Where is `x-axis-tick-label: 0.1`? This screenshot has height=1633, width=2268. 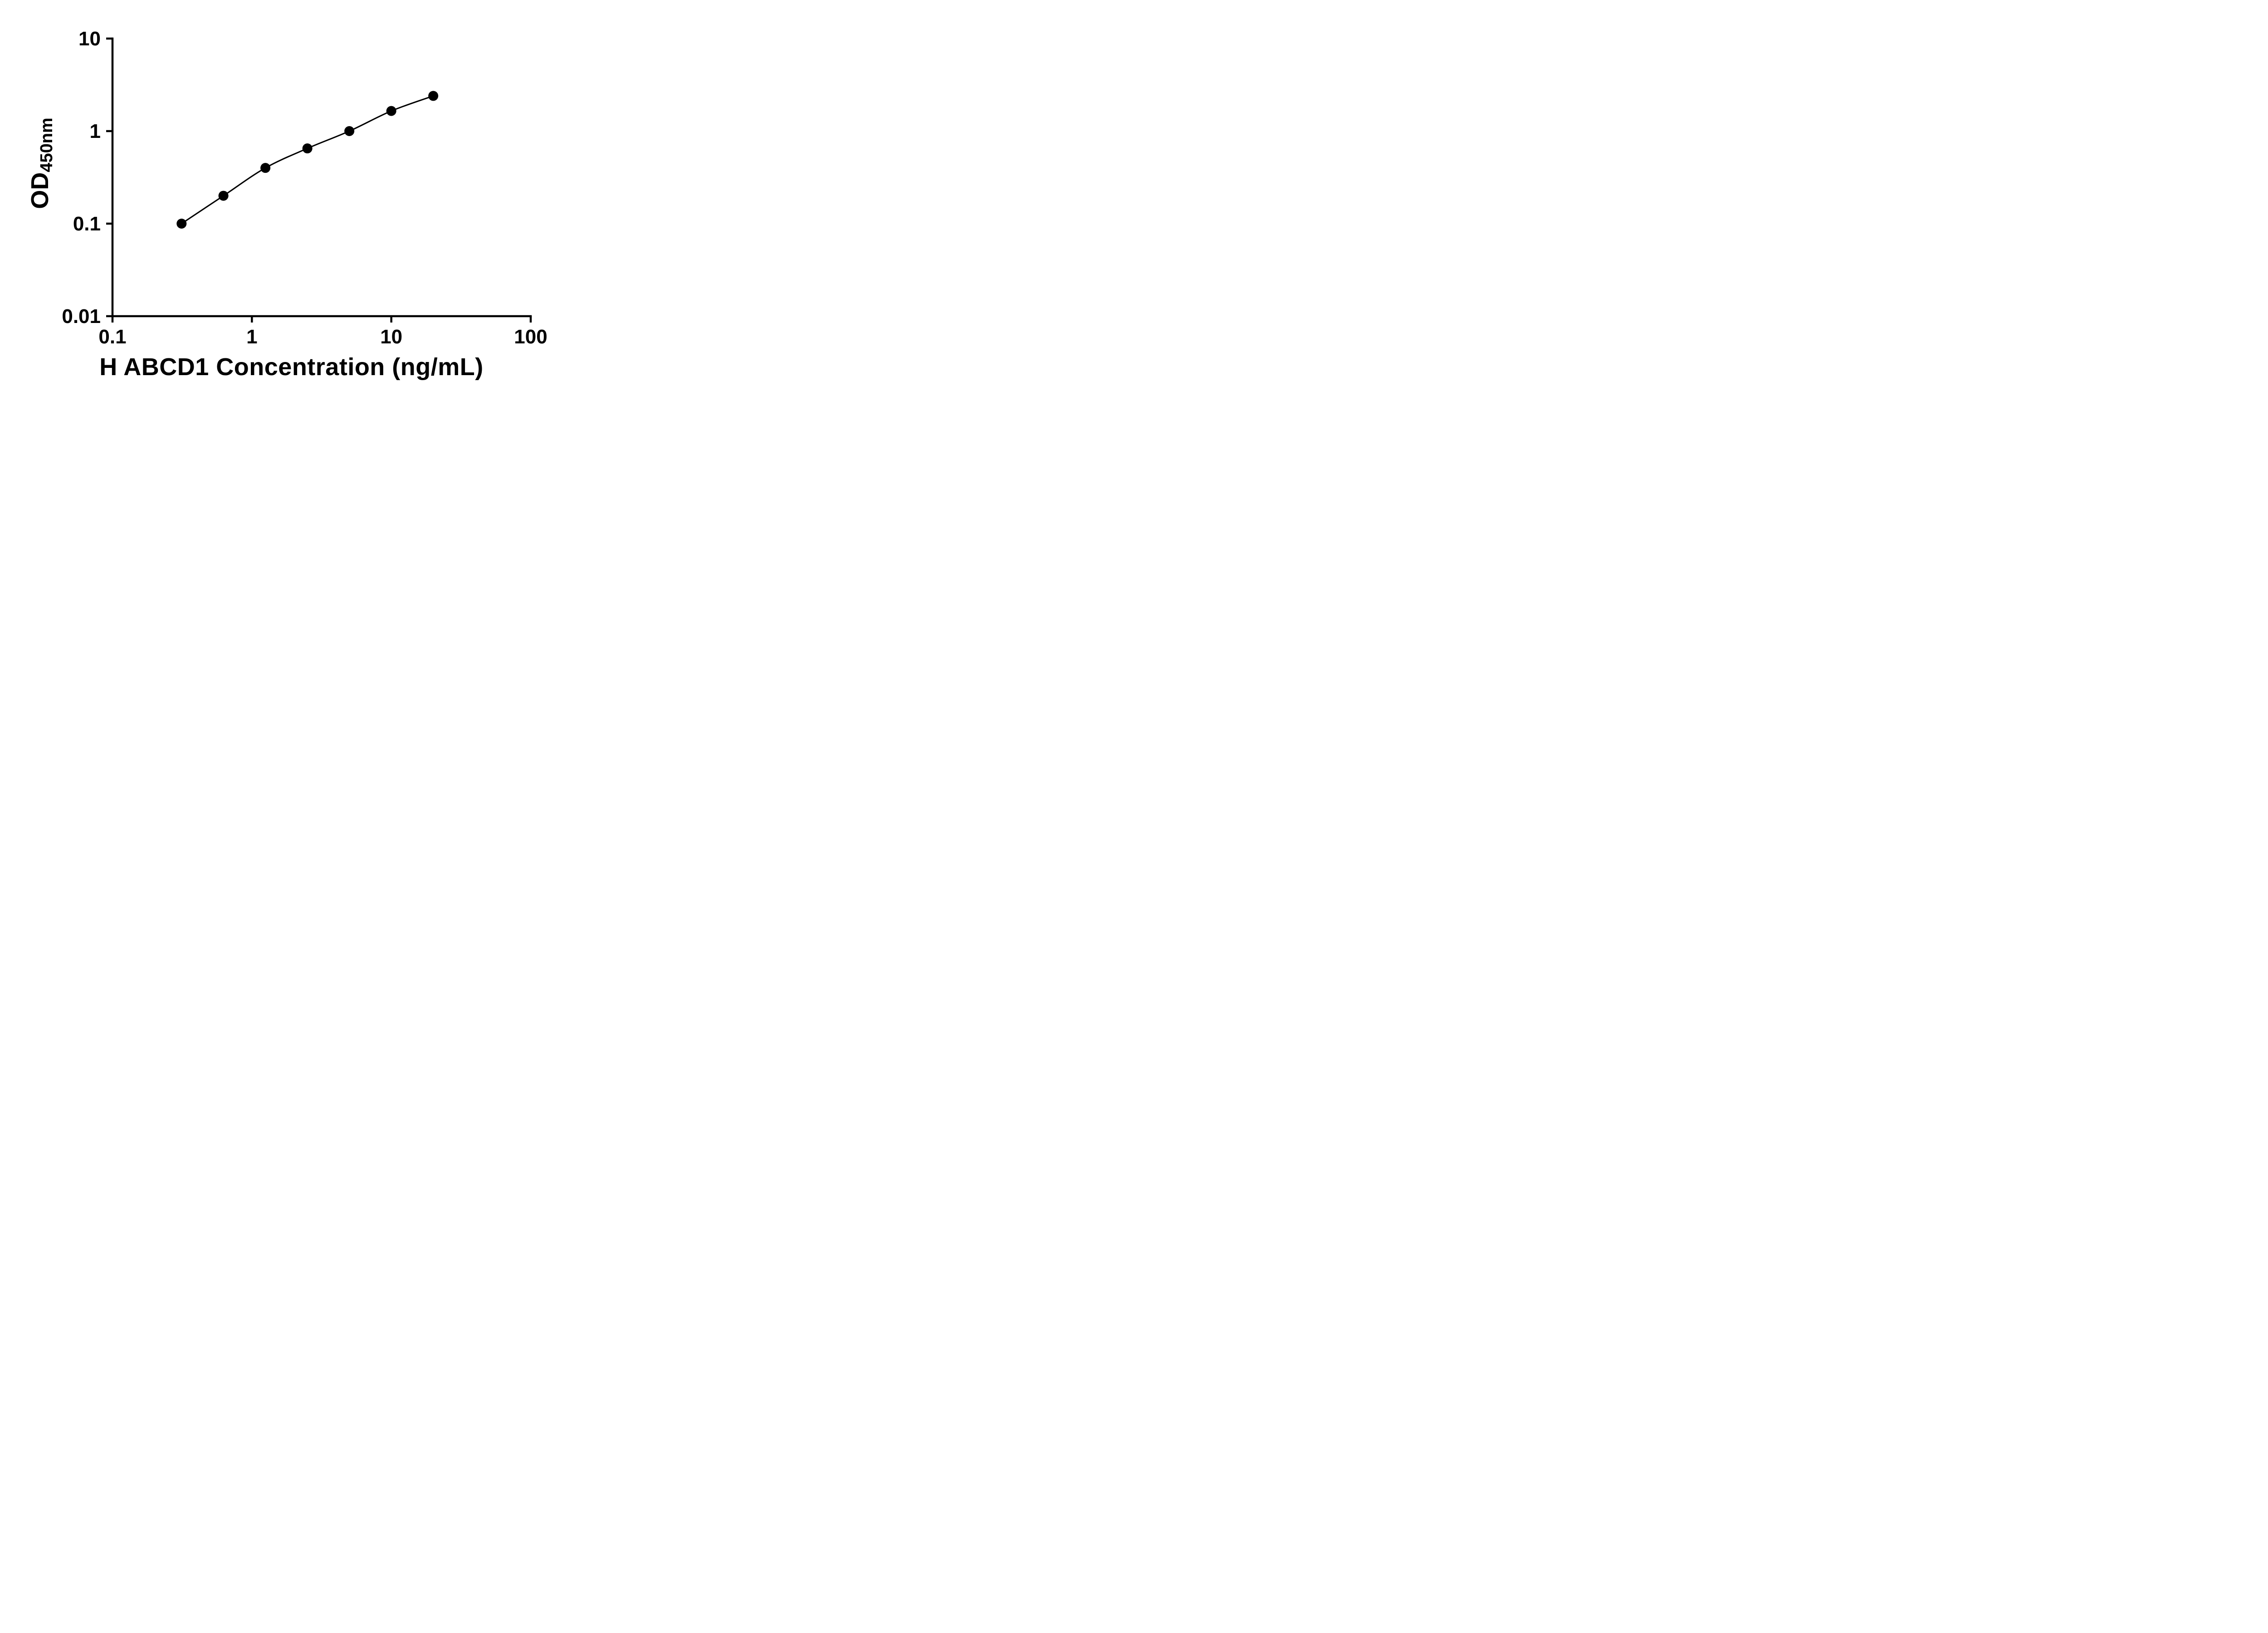 x-axis-tick-label: 0.1 is located at coordinates (112, 337).